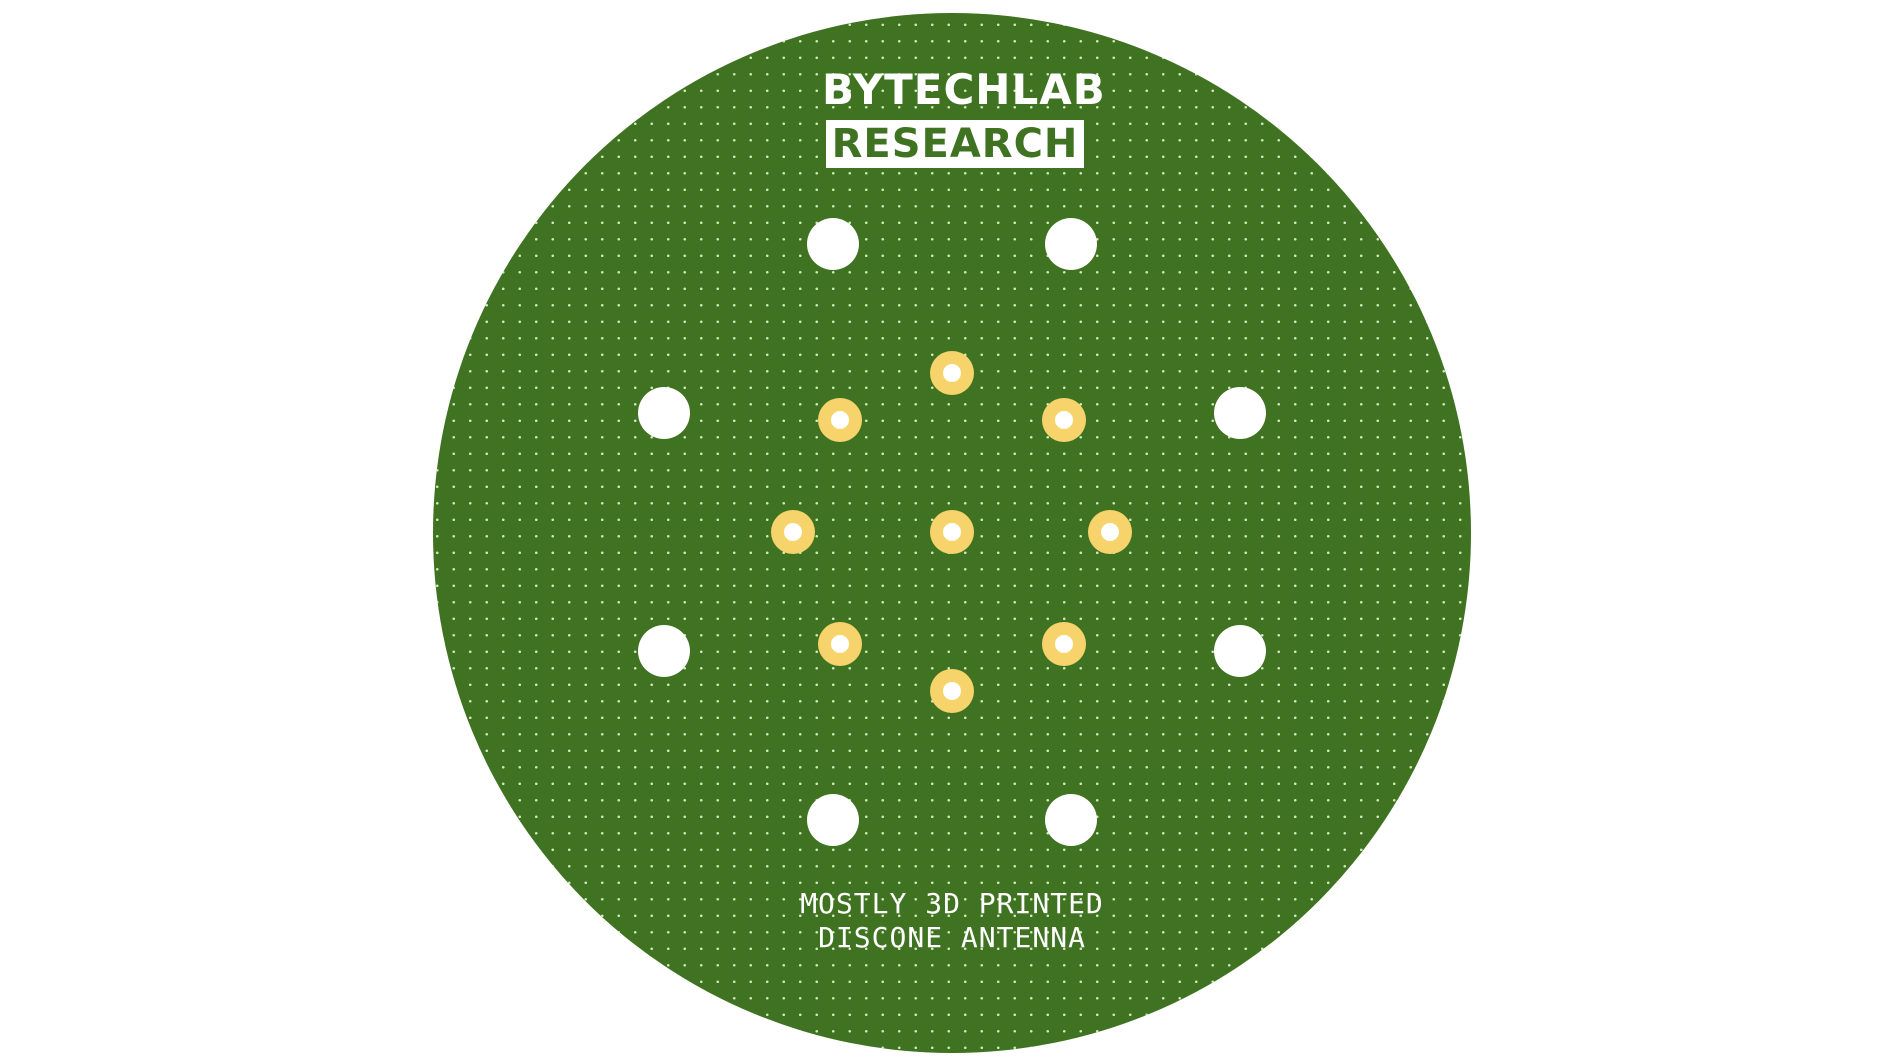 This screenshot has width=1904, height=1064. I want to click on logo-line-research: RESEARCH, so click(955, 144).